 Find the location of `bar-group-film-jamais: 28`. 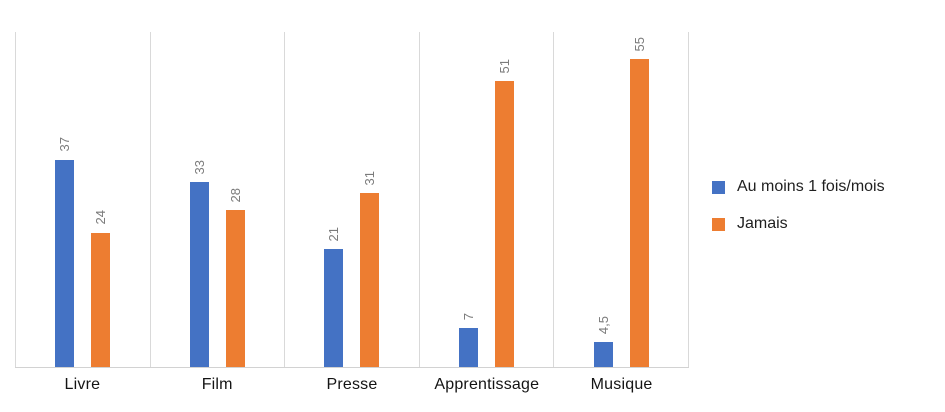

bar-group-film-jamais: 28 is located at coordinates (235, 199).